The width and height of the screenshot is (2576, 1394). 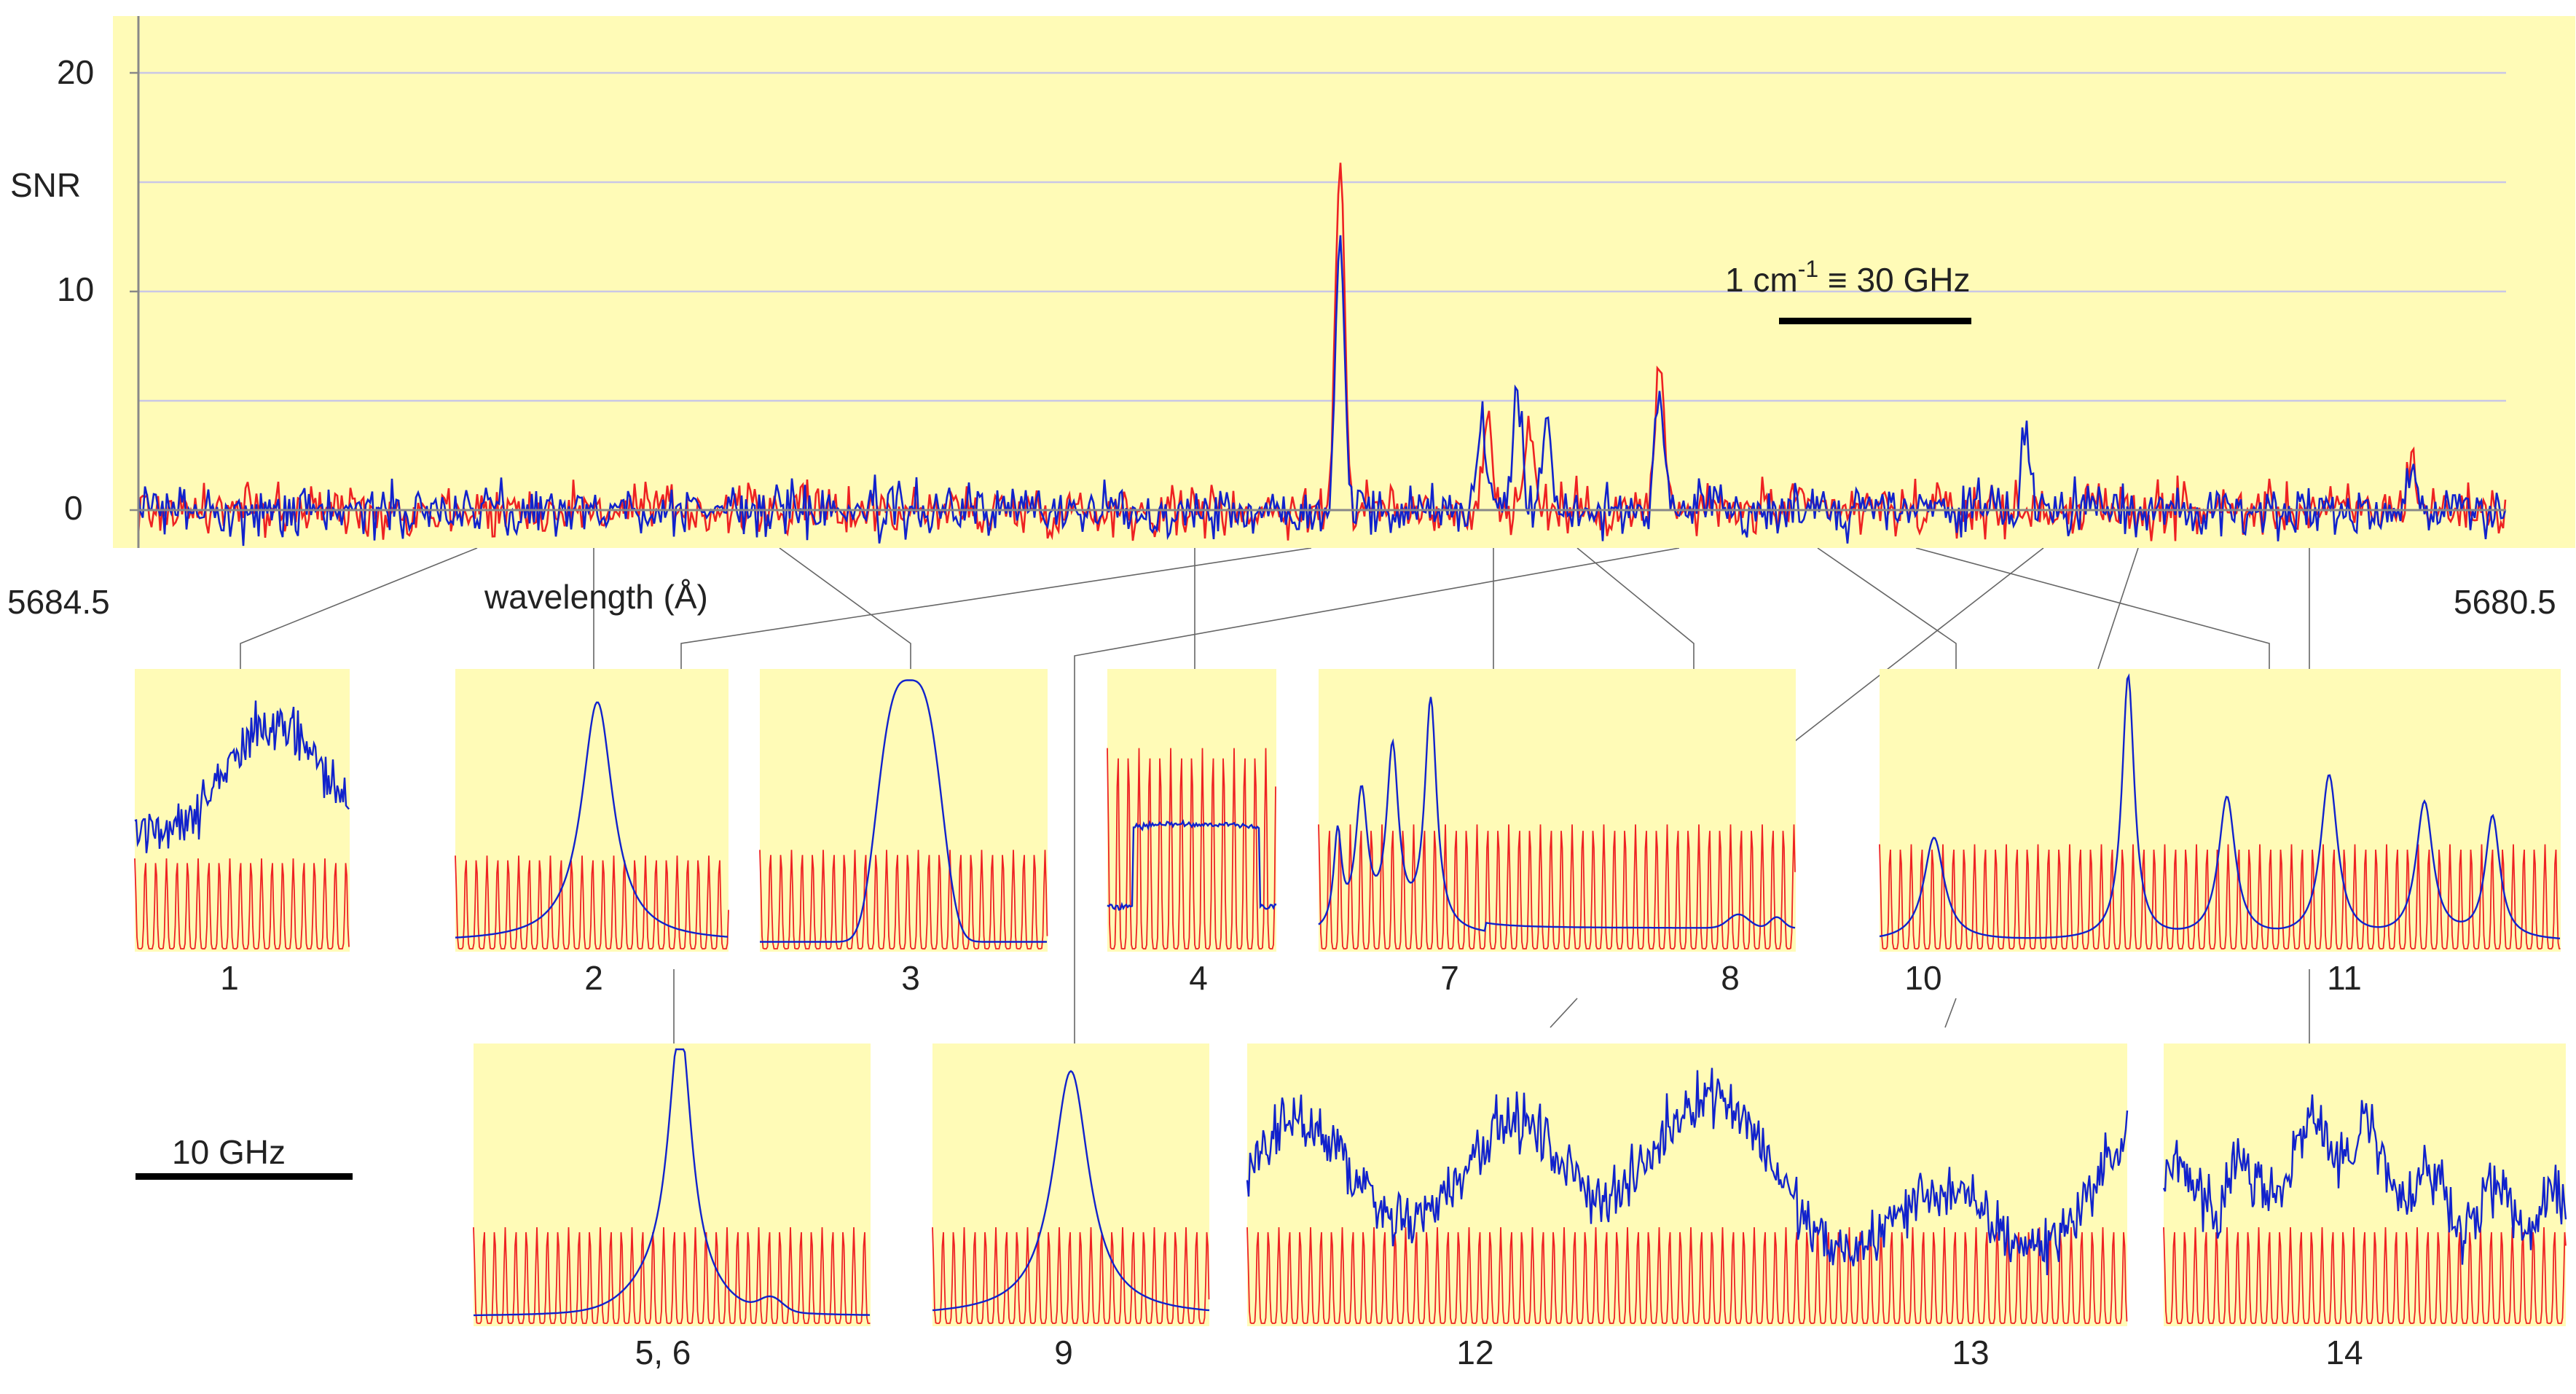 I want to click on inset-label: 10, so click(x=1922, y=978).